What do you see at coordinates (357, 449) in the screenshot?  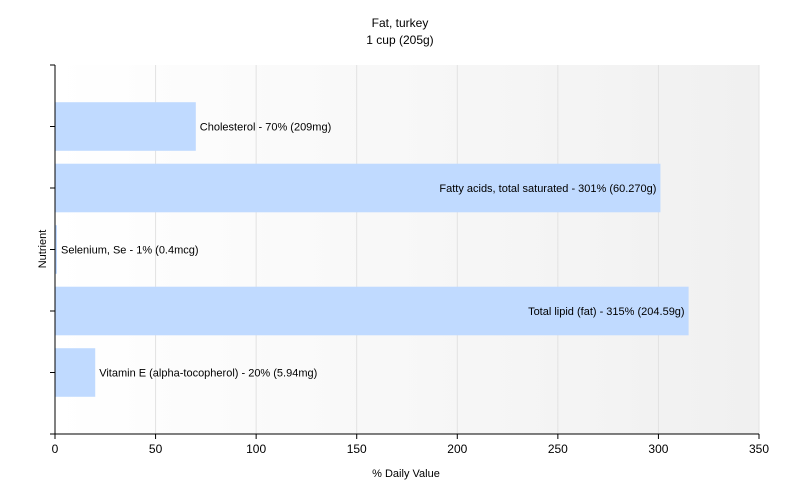 I see `x-tick-label: 150` at bounding box center [357, 449].